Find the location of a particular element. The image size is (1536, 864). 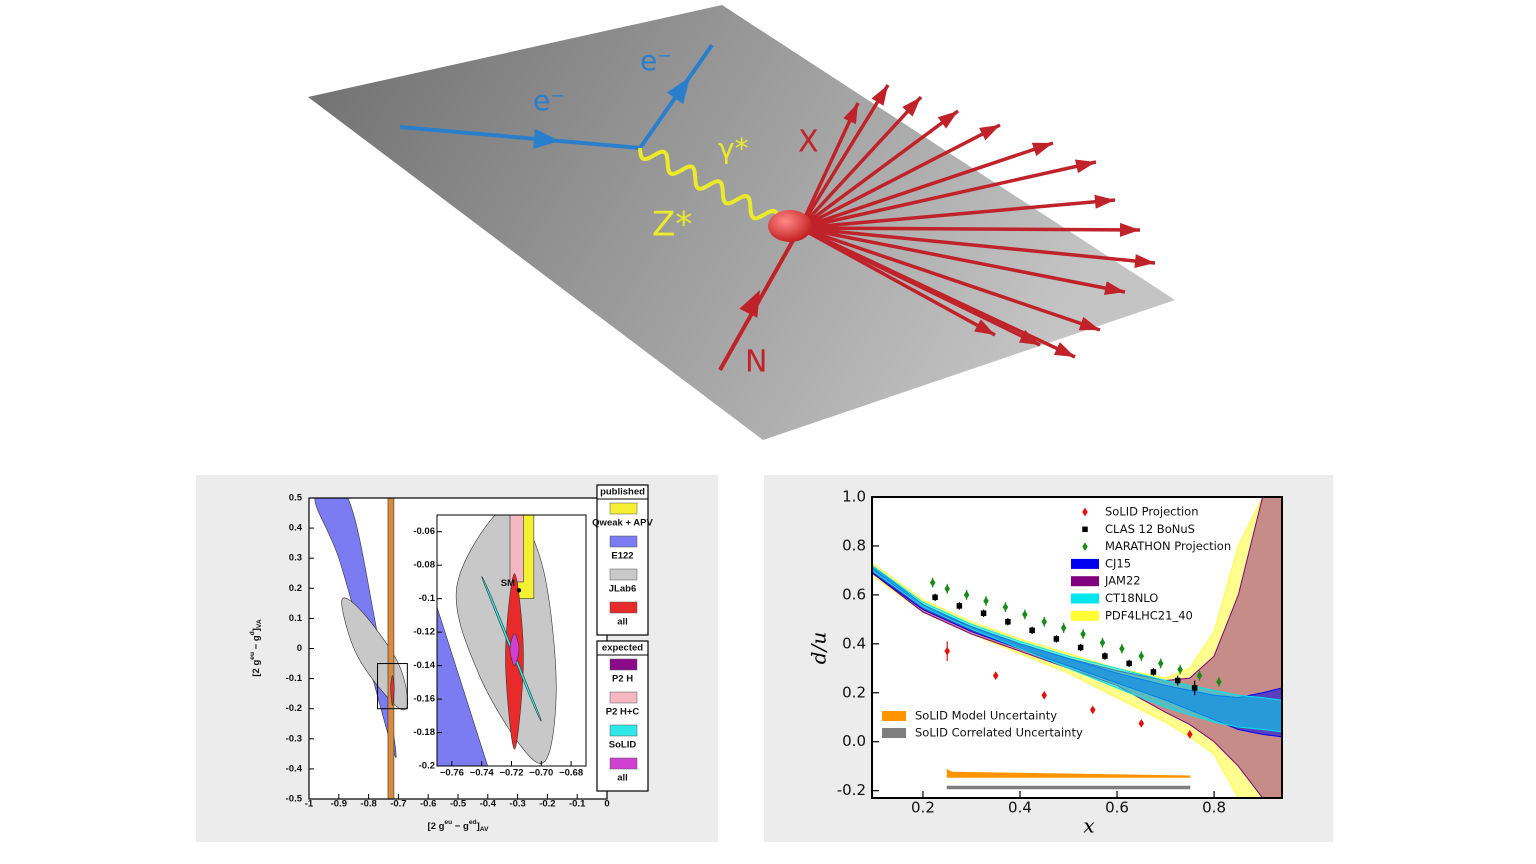

diagram-label: γ* is located at coordinates (733, 148).